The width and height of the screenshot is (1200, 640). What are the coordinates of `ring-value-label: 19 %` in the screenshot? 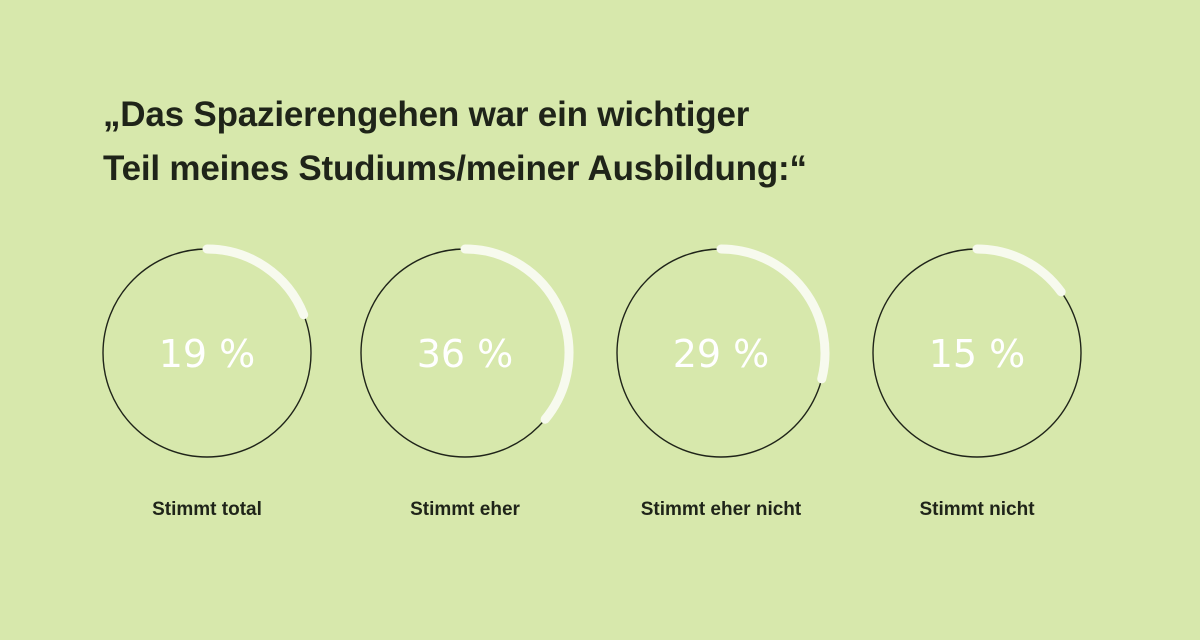 It's located at (207, 354).